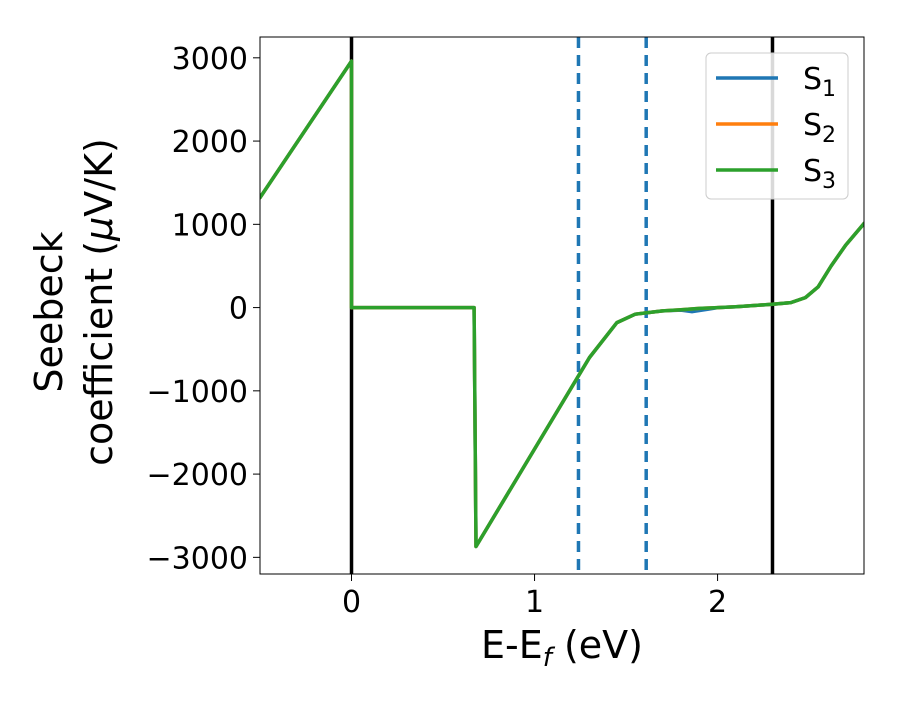  What do you see at coordinates (717, 602) in the screenshot?
I see `x-tick-label: 2` at bounding box center [717, 602].